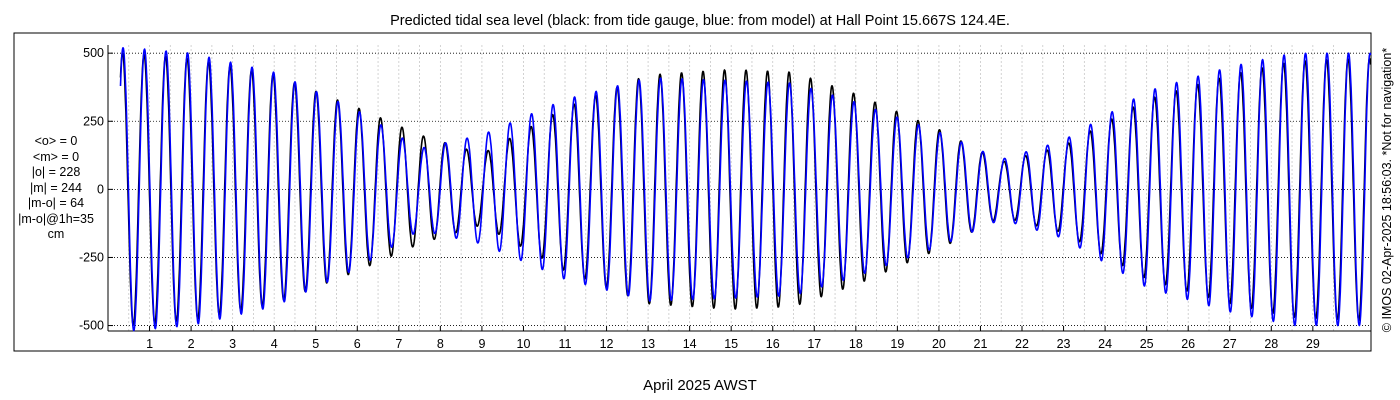  Describe the element at coordinates (315, 344) in the screenshot. I see `x-tick-label: 5` at that location.